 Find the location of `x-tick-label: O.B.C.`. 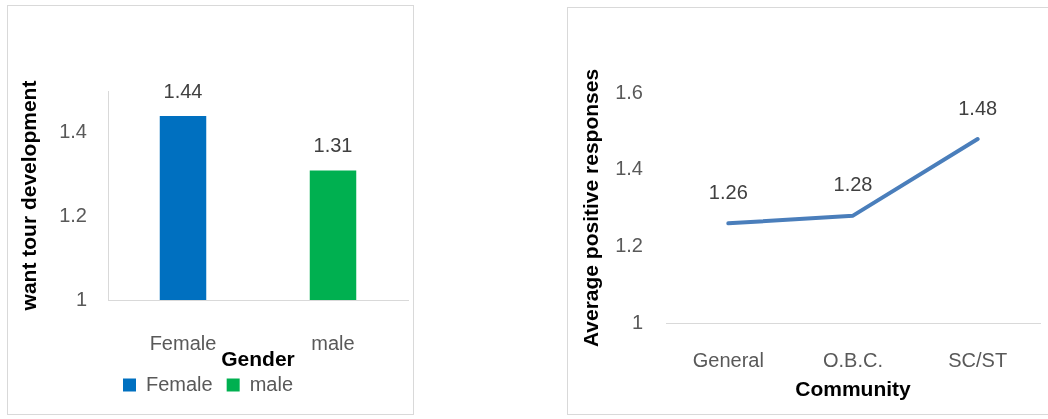

x-tick-label: O.B.C. is located at coordinates (853, 359).